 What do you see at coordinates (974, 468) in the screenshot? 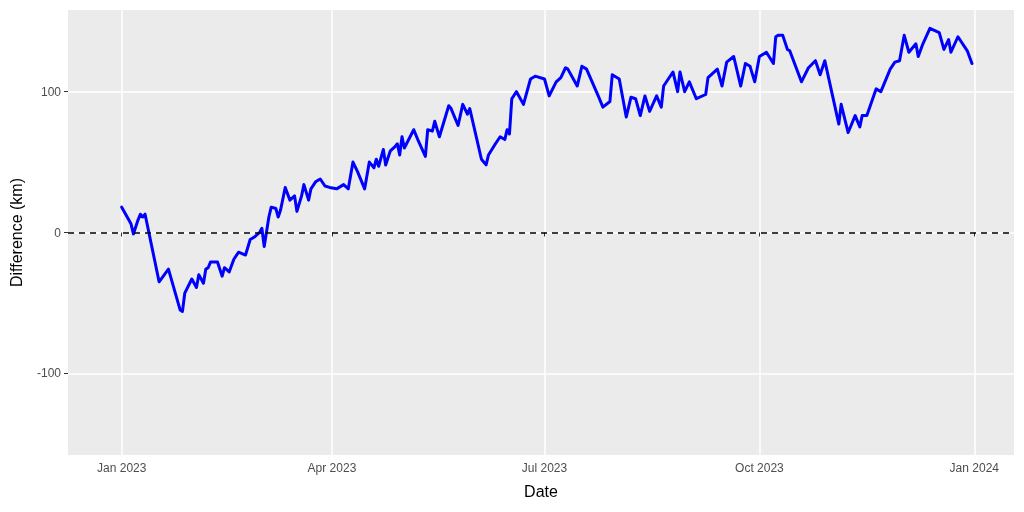
I see `x-tick-label: Jan 2024` at bounding box center [974, 468].